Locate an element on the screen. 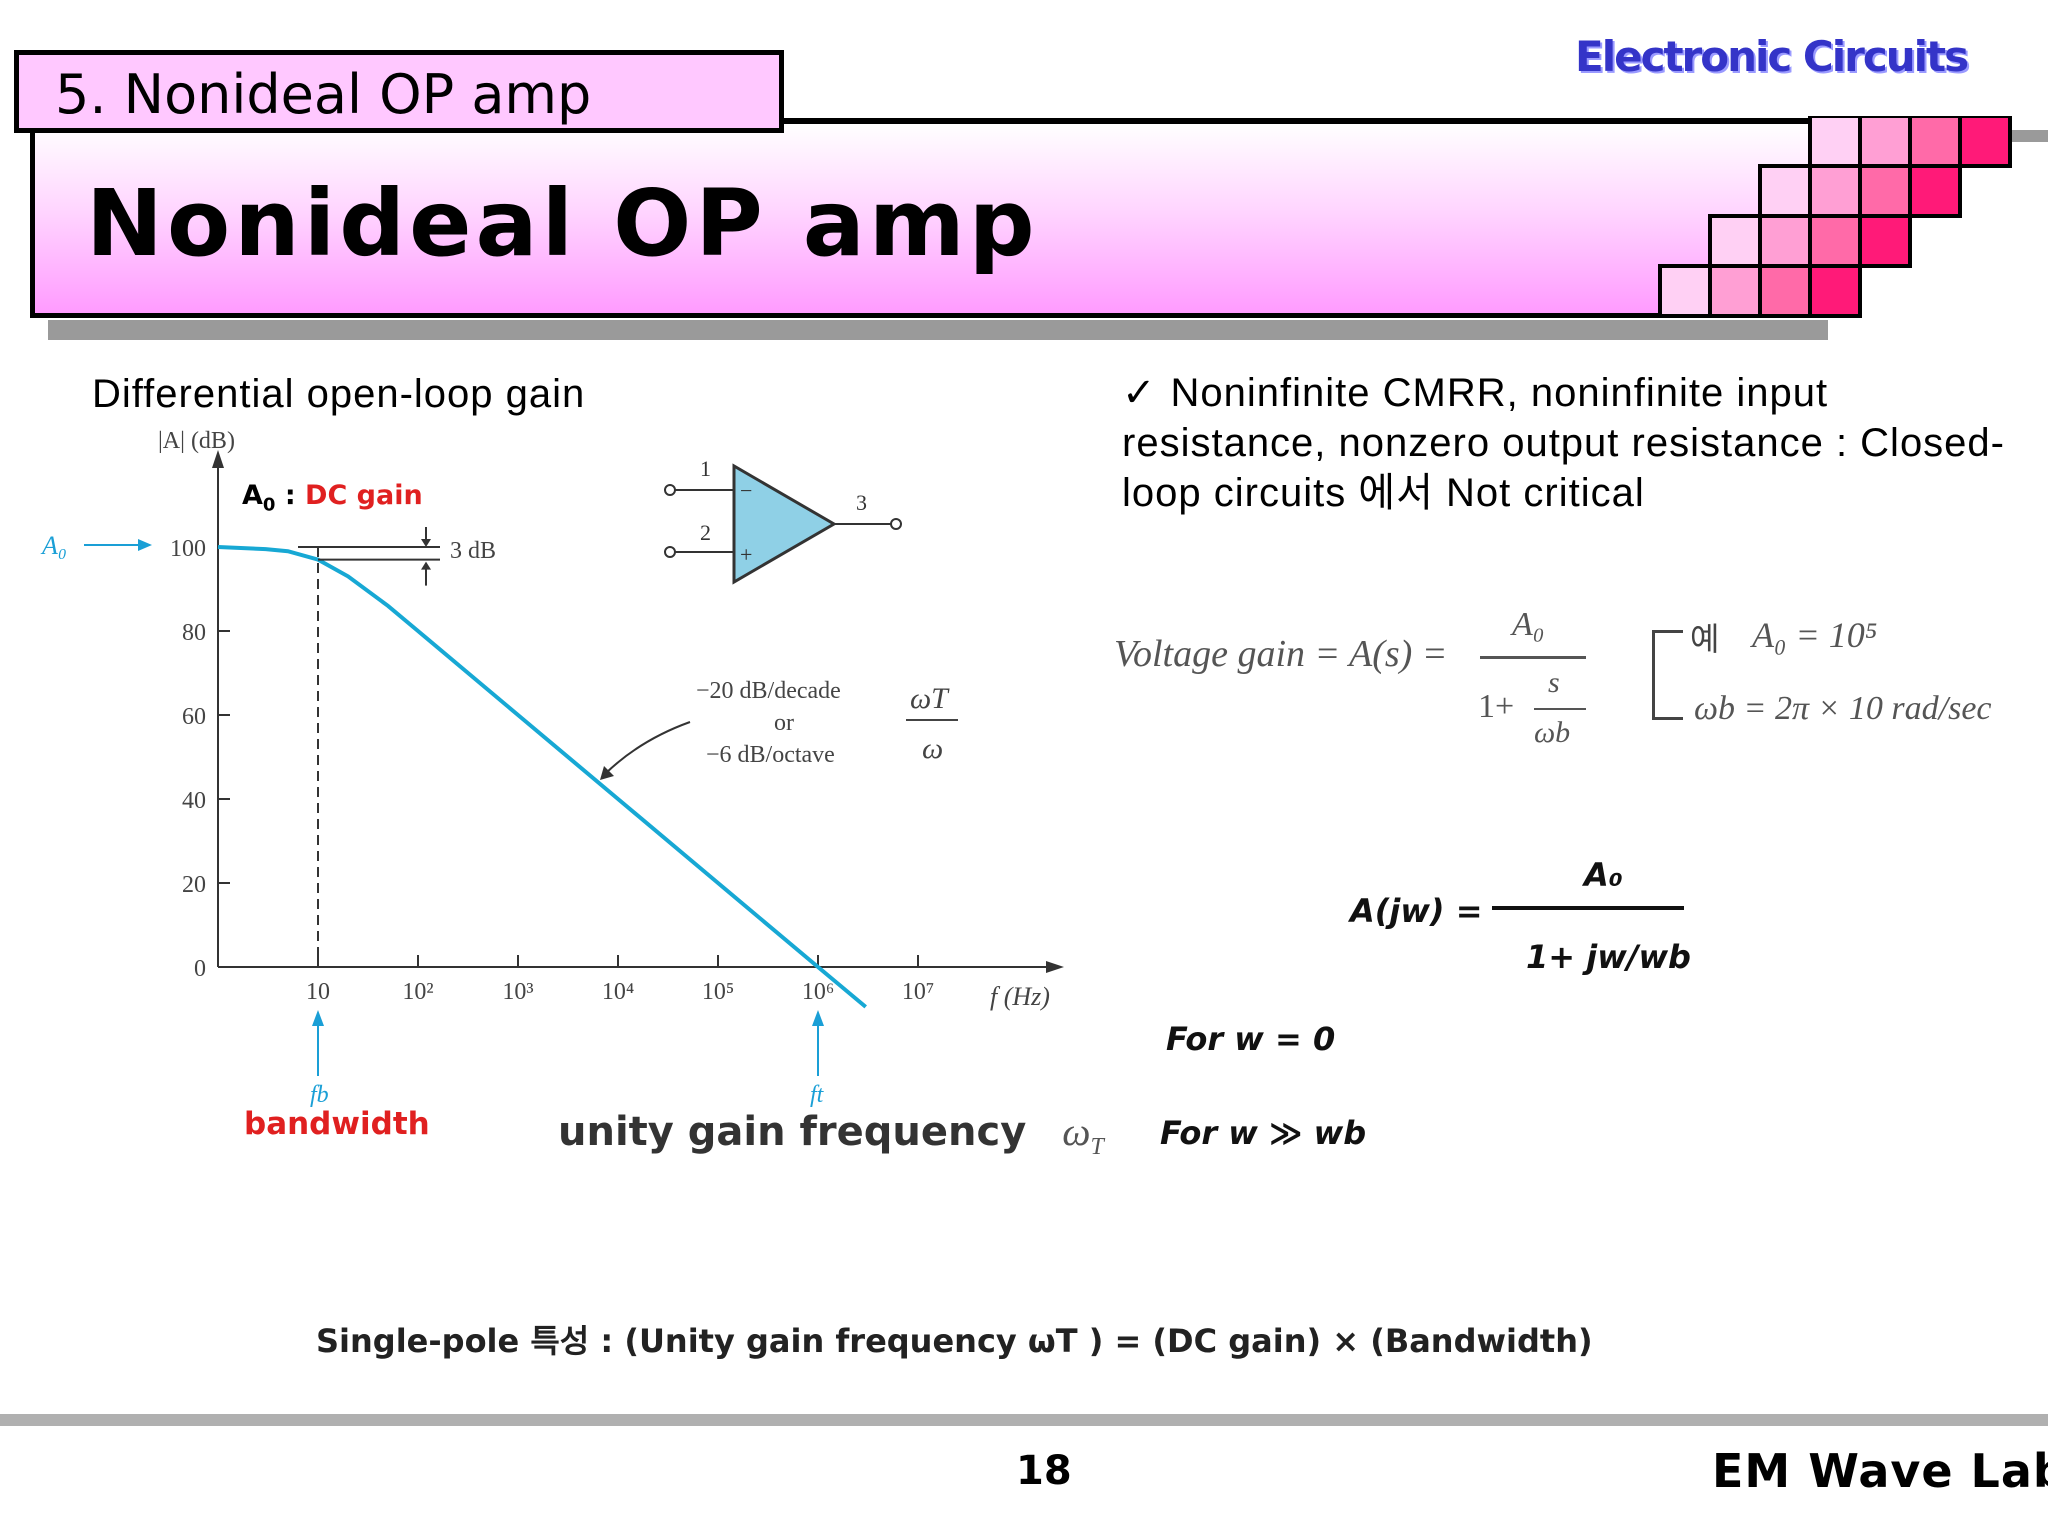  pin2-terminal is located at coordinates (670, 552).